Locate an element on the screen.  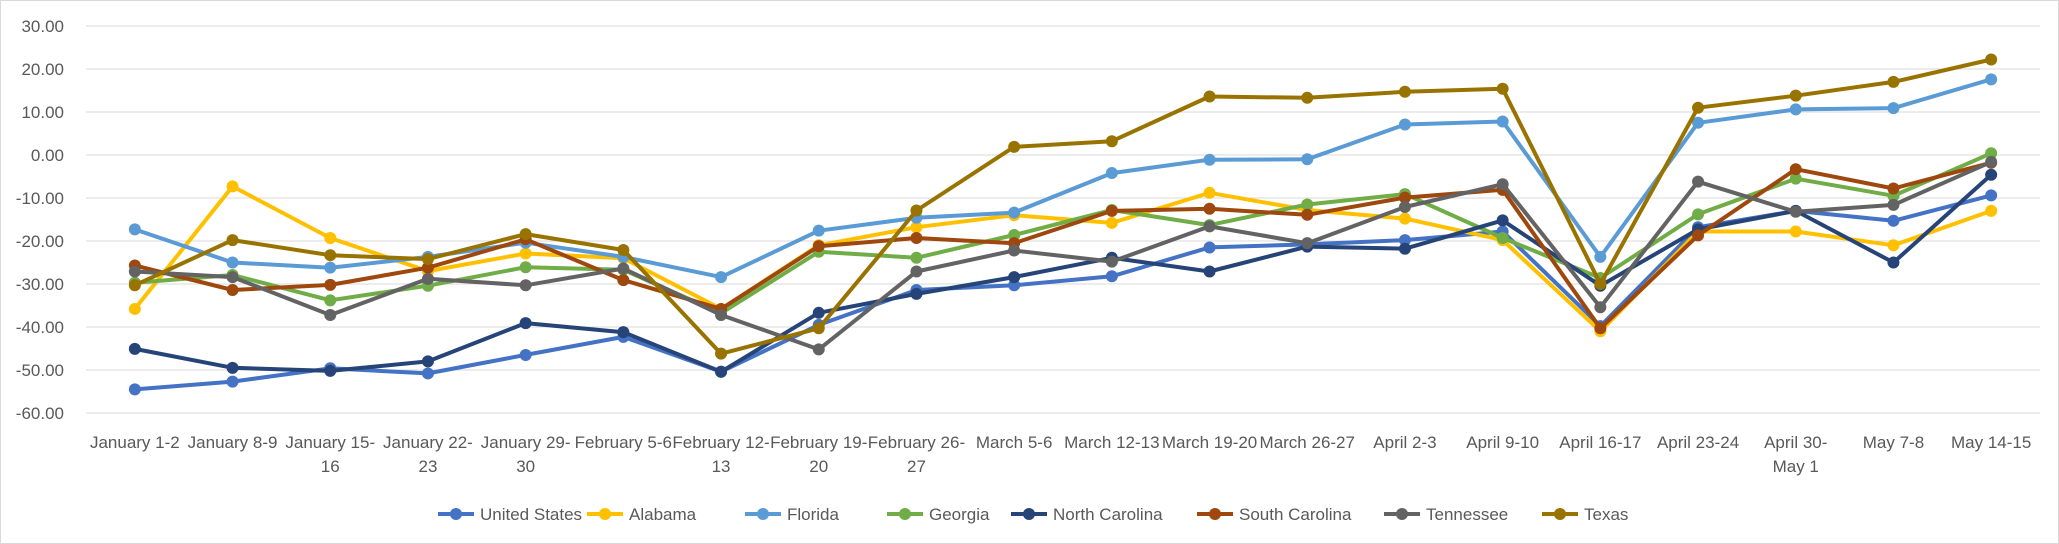
x-tick-label: May 1 is located at coordinates (1796, 466).